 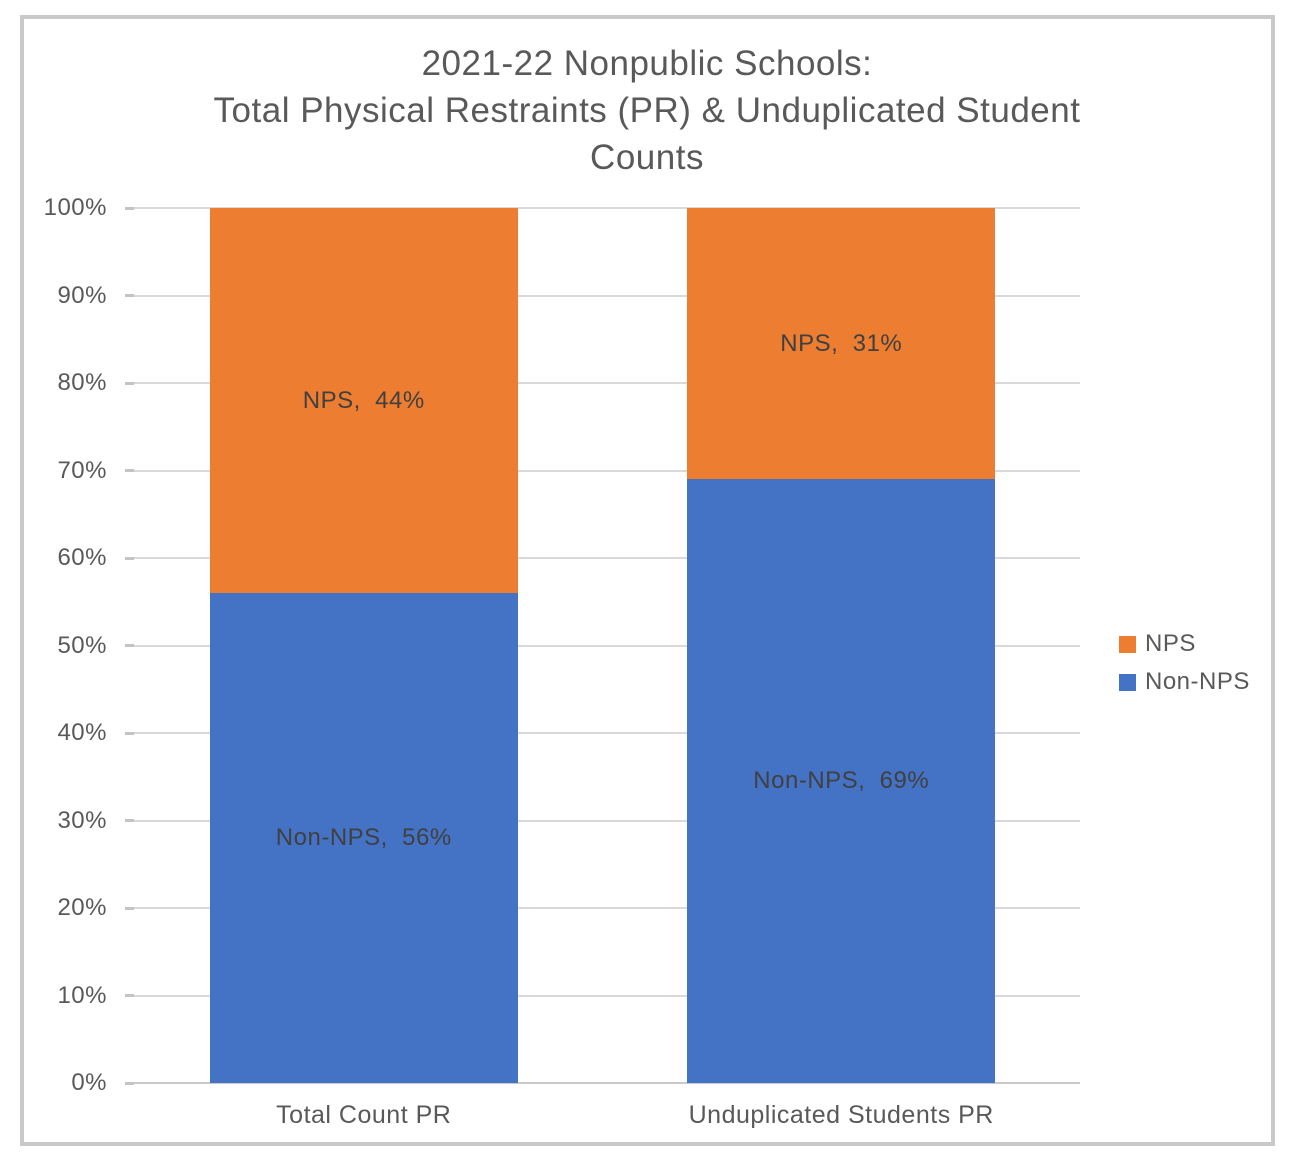 What do you see at coordinates (364, 1115) in the screenshot?
I see `category-label: Total Count PR` at bounding box center [364, 1115].